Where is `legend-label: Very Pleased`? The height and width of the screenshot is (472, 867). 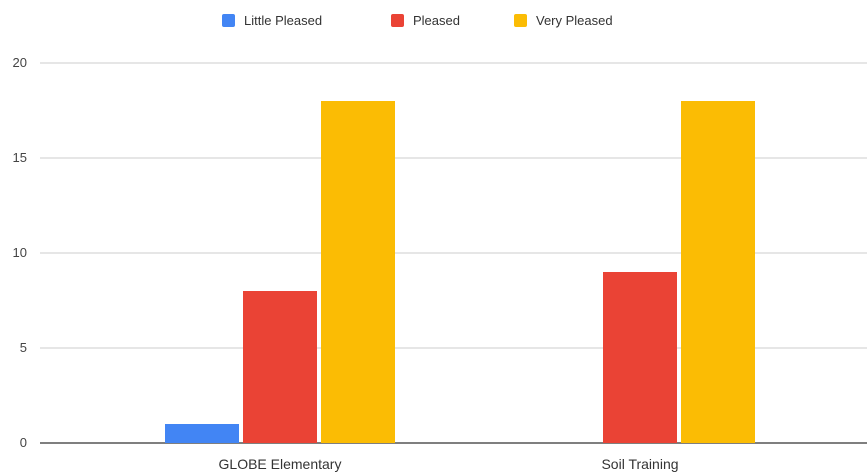
legend-label: Very Pleased is located at coordinates (574, 20).